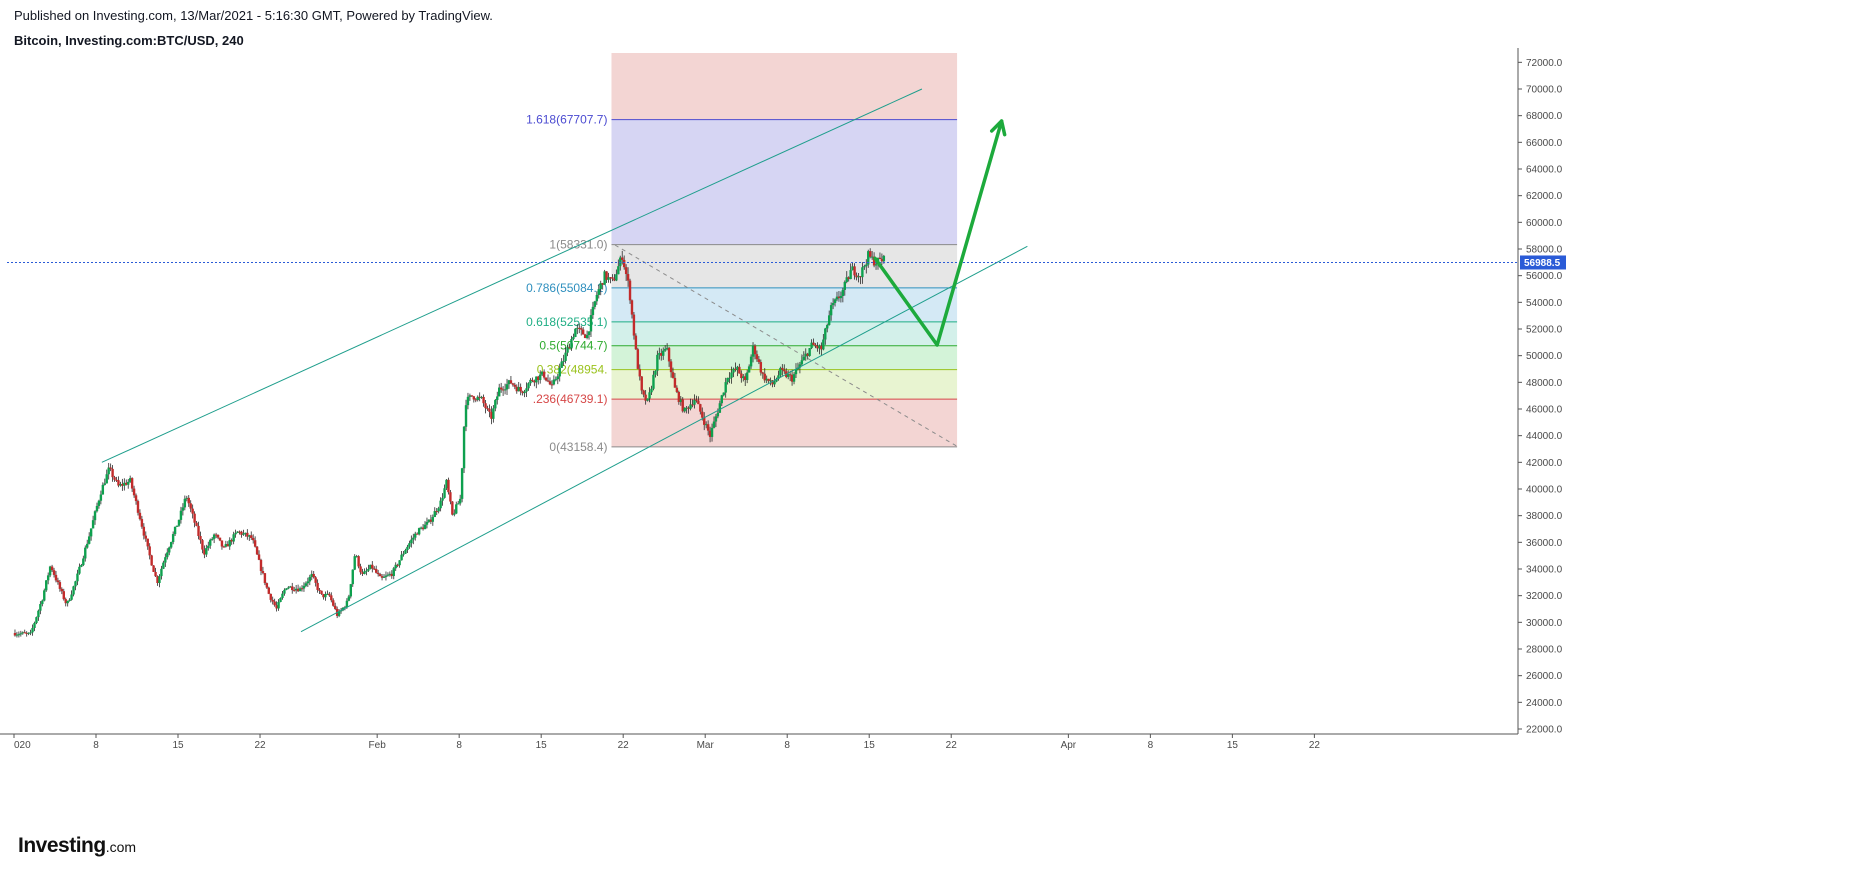 Image resolution: width=1853 pixels, height=892 pixels. Describe the element at coordinates (573, 346) in the screenshot. I see `fib-level-label: 0.5(50744.7)` at that location.